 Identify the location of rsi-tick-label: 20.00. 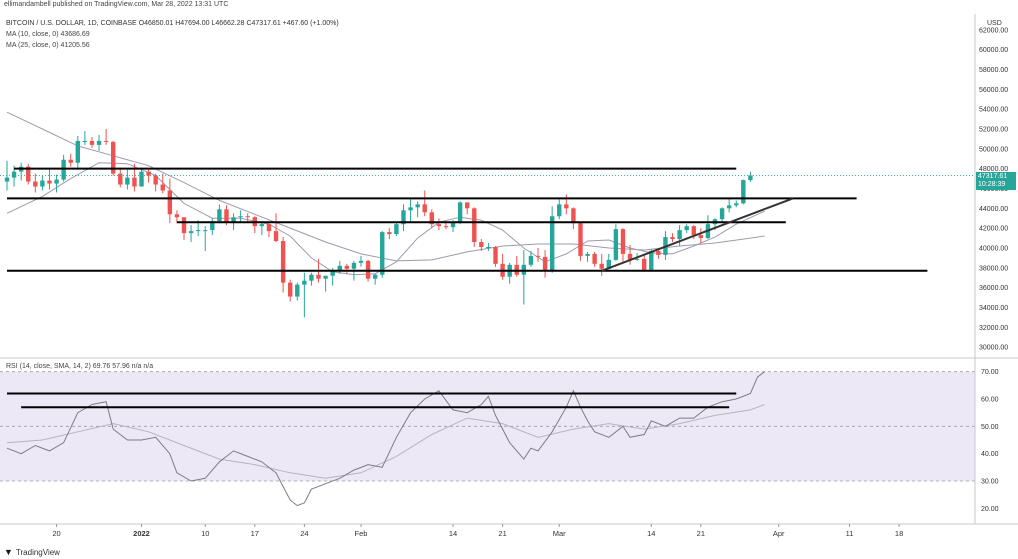
(990, 509).